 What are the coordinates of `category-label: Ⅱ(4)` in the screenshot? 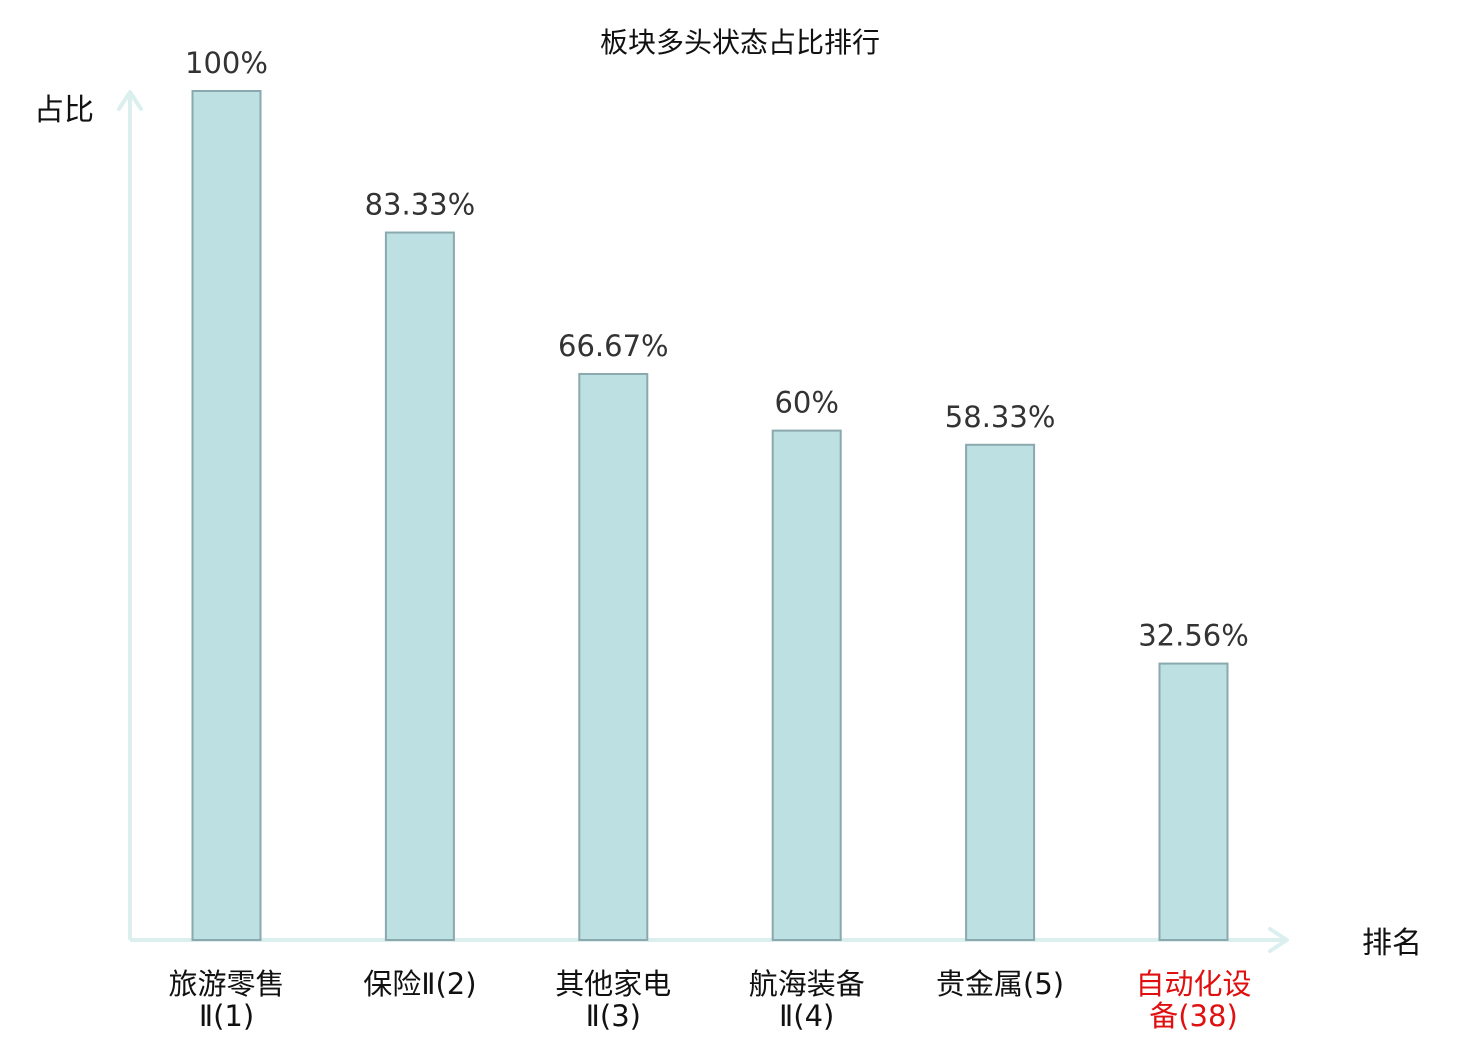 It's located at (806, 1016).